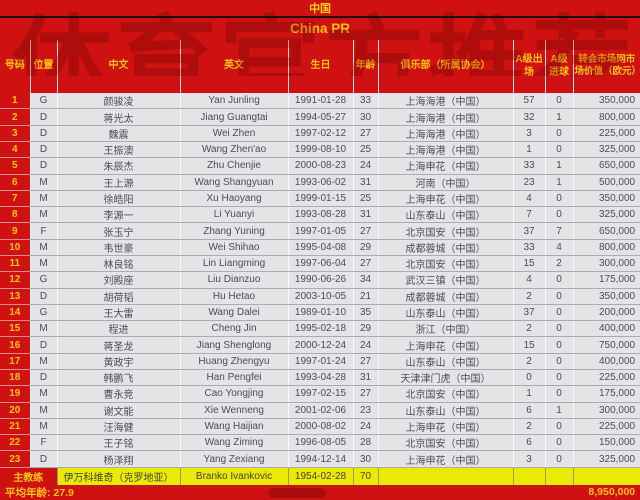 This screenshot has height=500, width=640. What do you see at coordinates (233, 378) in the screenshot?
I see `cell-en: Han Pengfei` at bounding box center [233, 378].